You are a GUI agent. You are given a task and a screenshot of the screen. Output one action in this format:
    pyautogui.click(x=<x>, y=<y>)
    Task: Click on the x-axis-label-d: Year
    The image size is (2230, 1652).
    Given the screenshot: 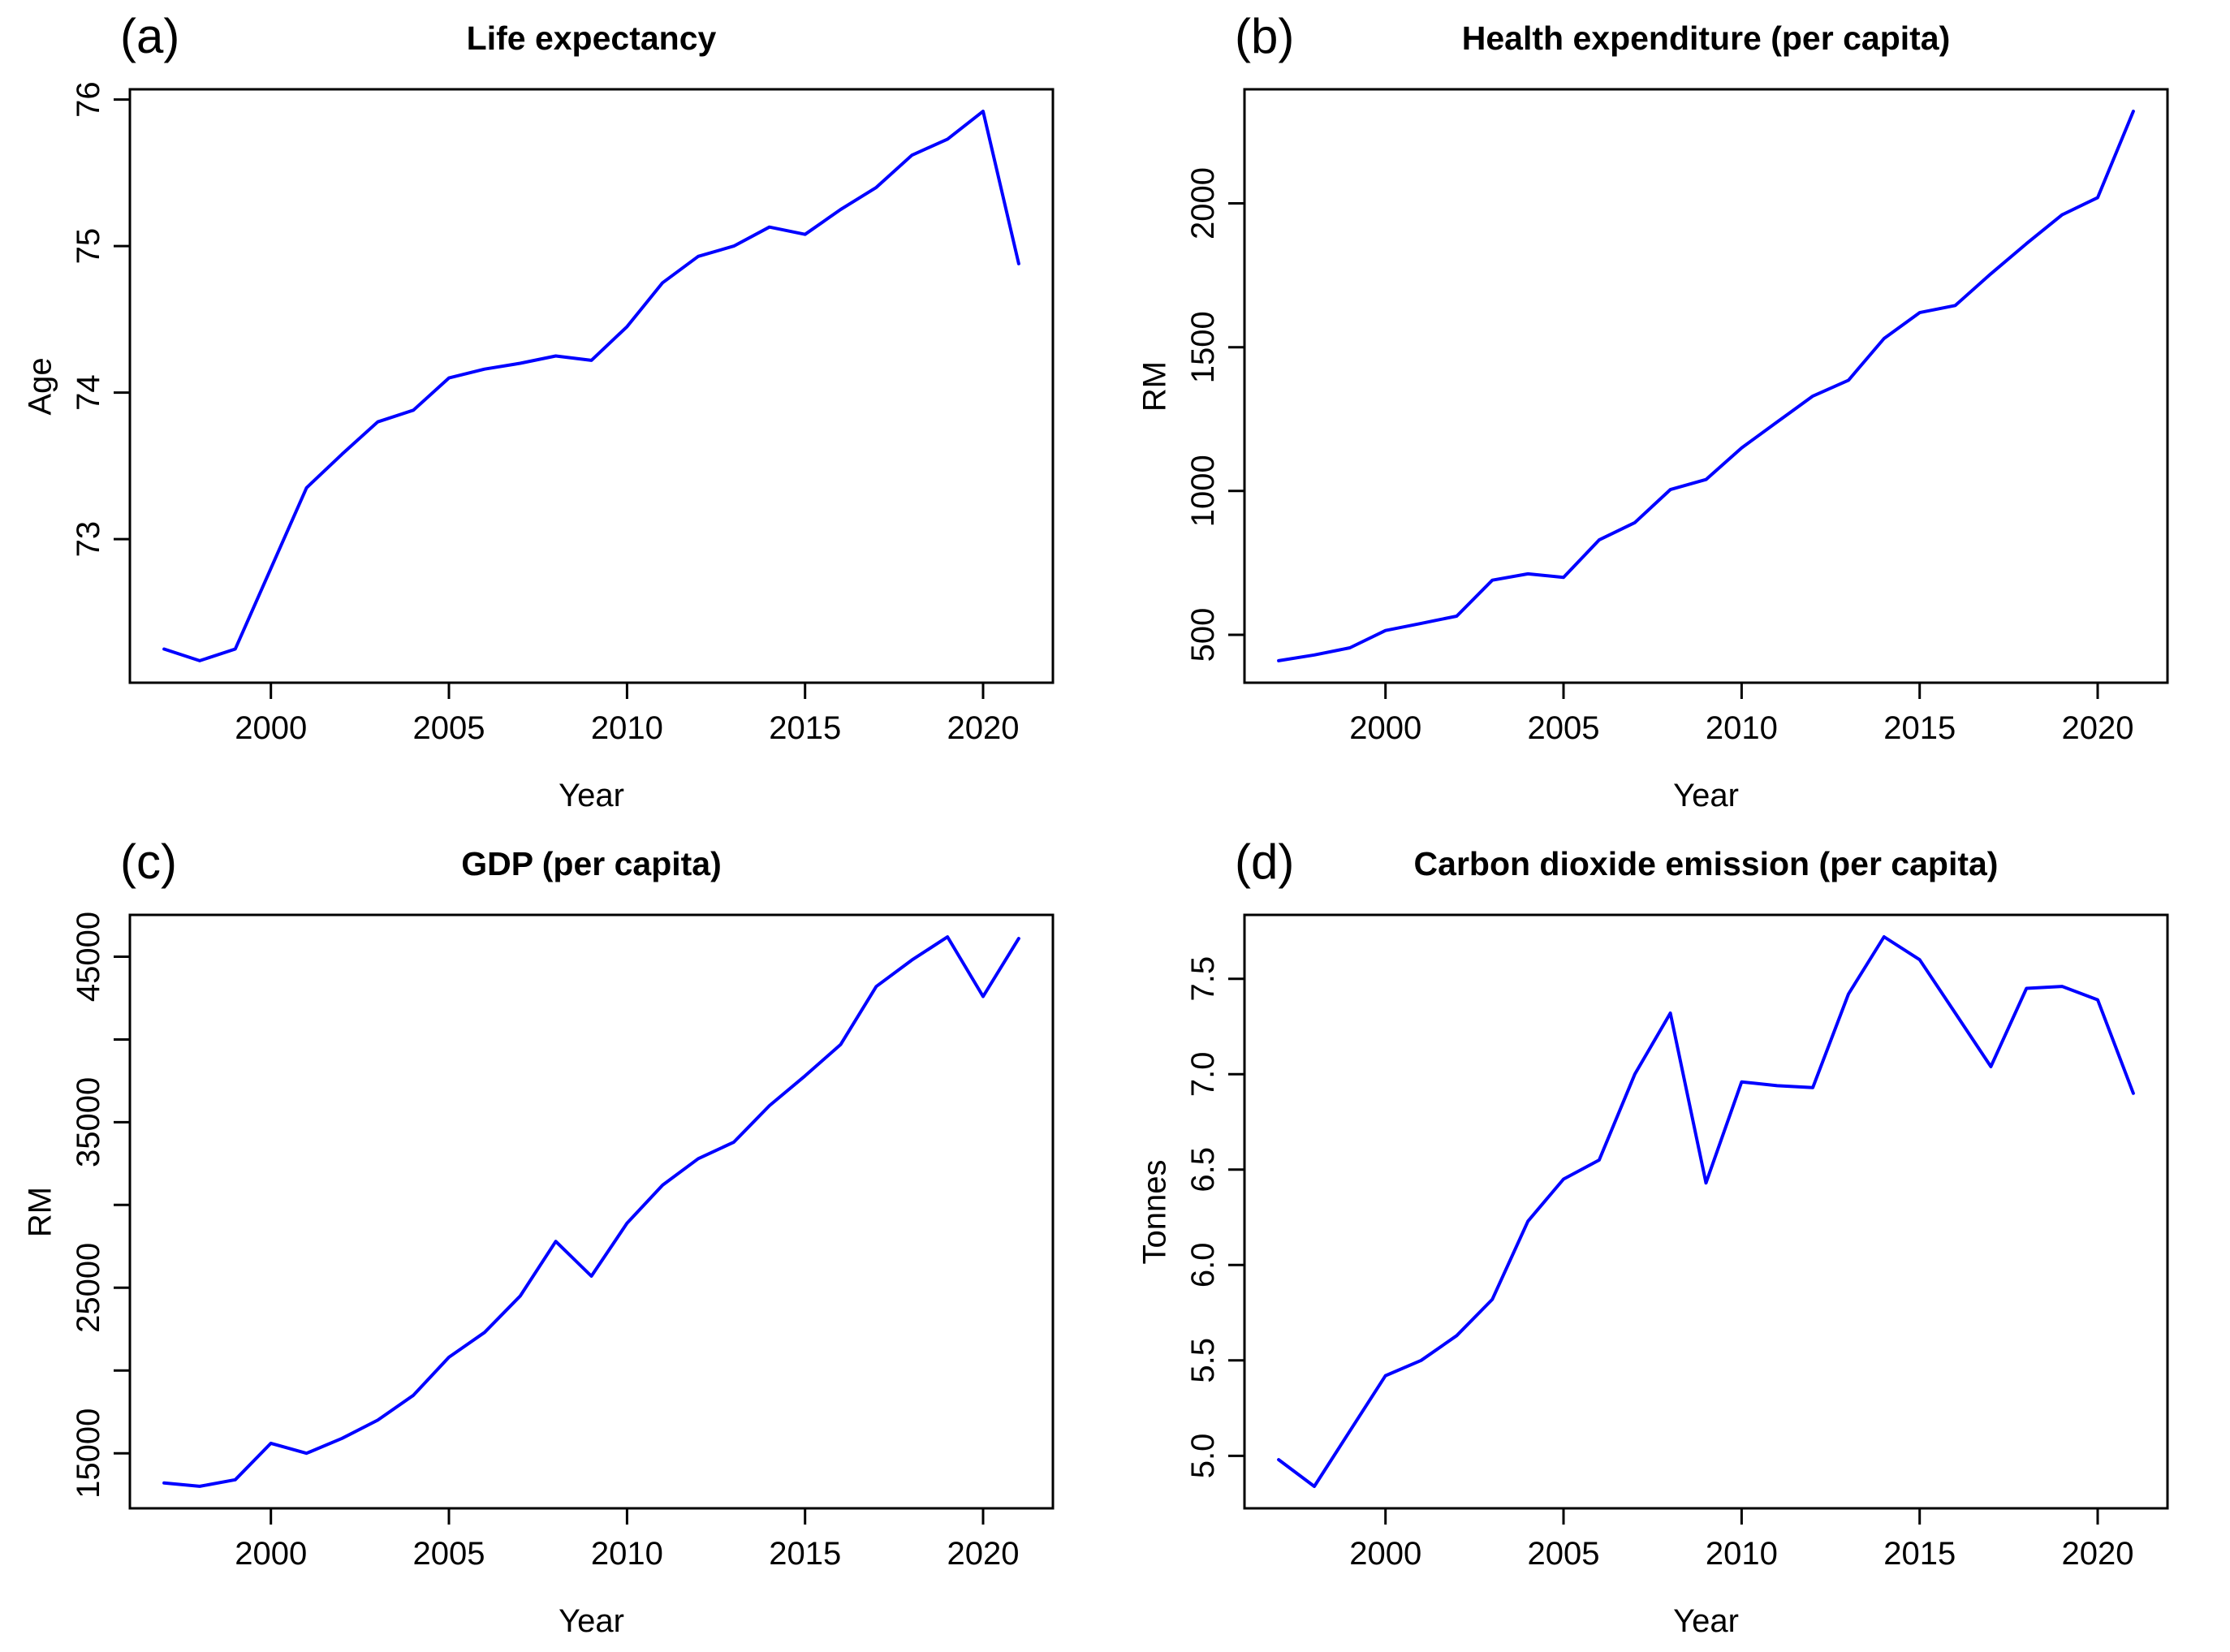 What is the action you would take?
    pyautogui.click(x=1706, y=1621)
    